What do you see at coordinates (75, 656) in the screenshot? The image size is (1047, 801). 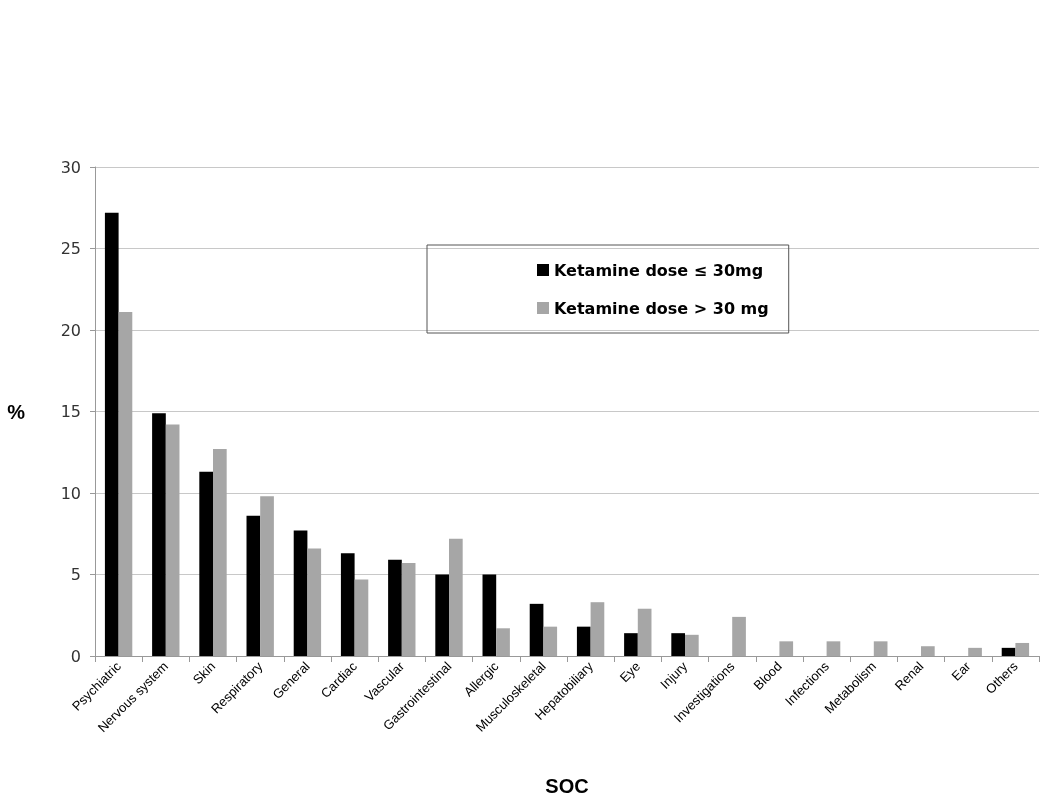 I see `y-tick-label: 0` at bounding box center [75, 656].